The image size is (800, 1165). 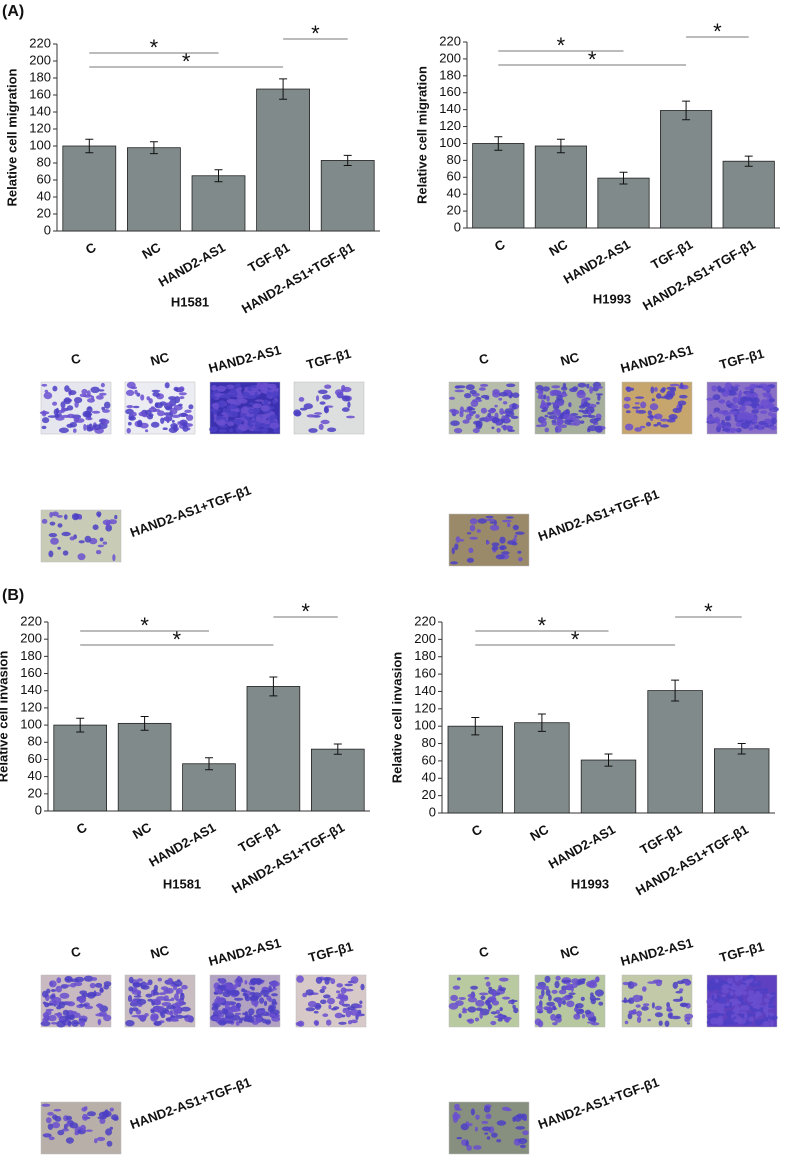 I want to click on image-caption: C, so click(x=76, y=358).